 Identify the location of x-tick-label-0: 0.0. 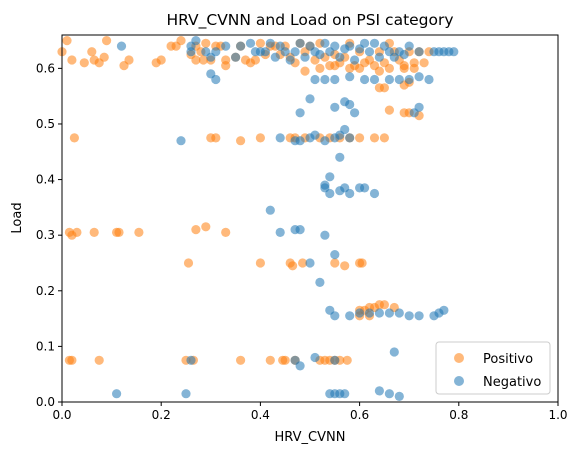
(61, 415).